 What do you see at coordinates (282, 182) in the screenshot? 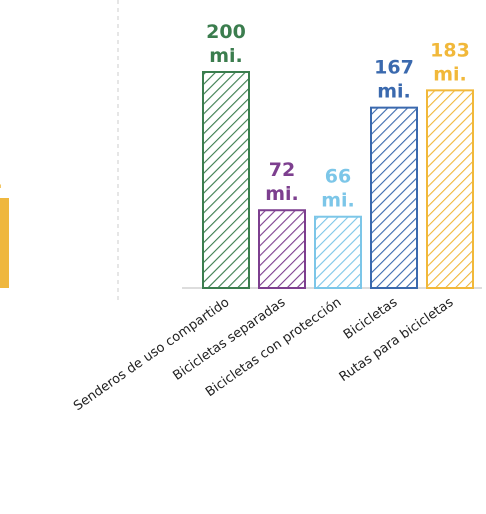
I see `value-label: 72 mi.` at bounding box center [282, 182].